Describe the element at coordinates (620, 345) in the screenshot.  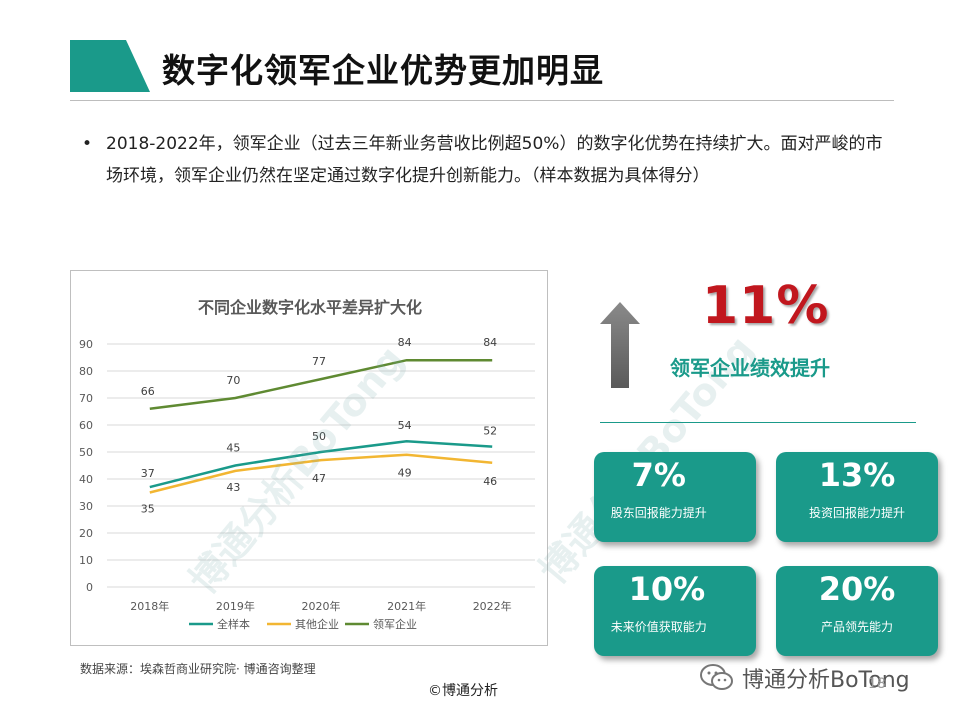
I see `arrow-up-icon` at that location.